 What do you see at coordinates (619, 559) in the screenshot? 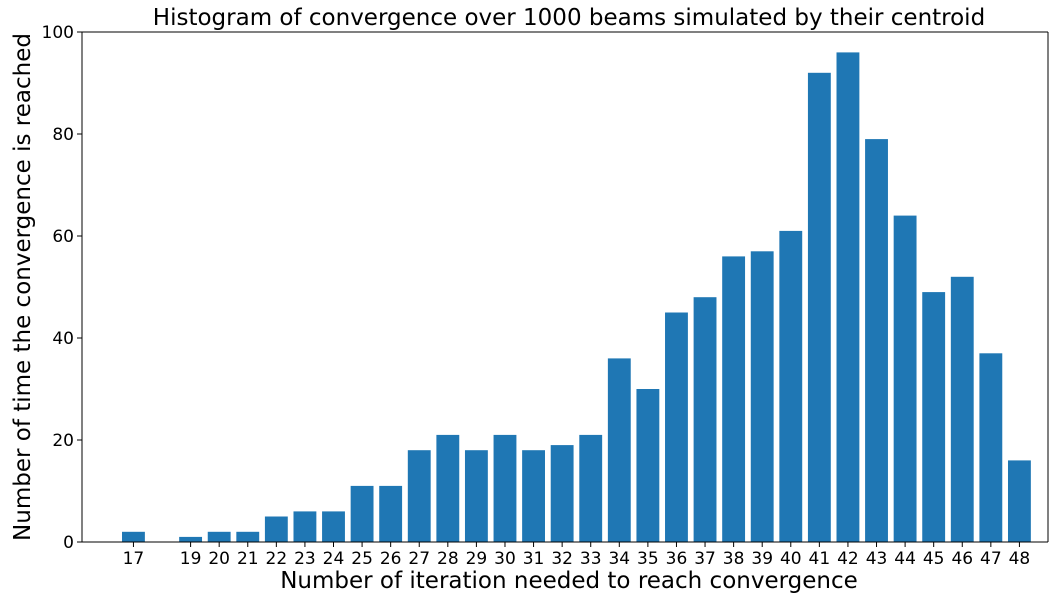
I see `x-tick-label-34: 34` at bounding box center [619, 559].